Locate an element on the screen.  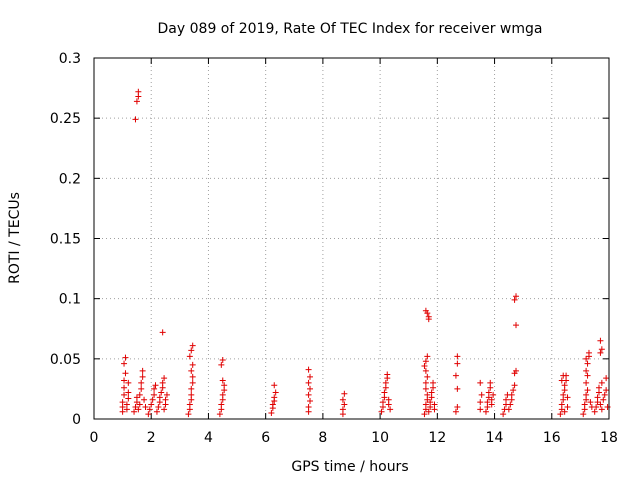
y-tick-label: 0.2 is located at coordinates (70, 179).